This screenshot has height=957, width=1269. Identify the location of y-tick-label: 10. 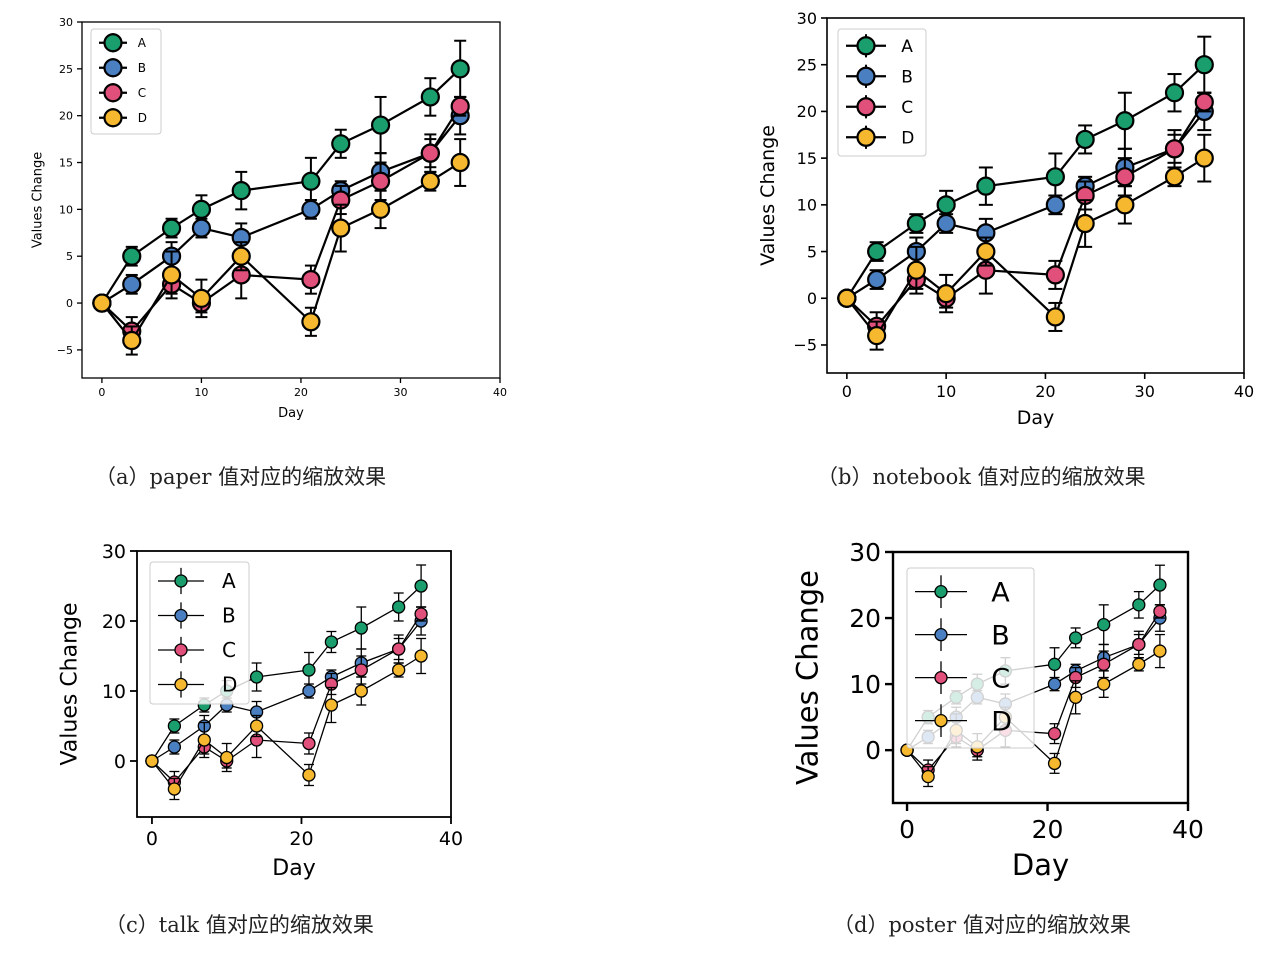
(807, 205).